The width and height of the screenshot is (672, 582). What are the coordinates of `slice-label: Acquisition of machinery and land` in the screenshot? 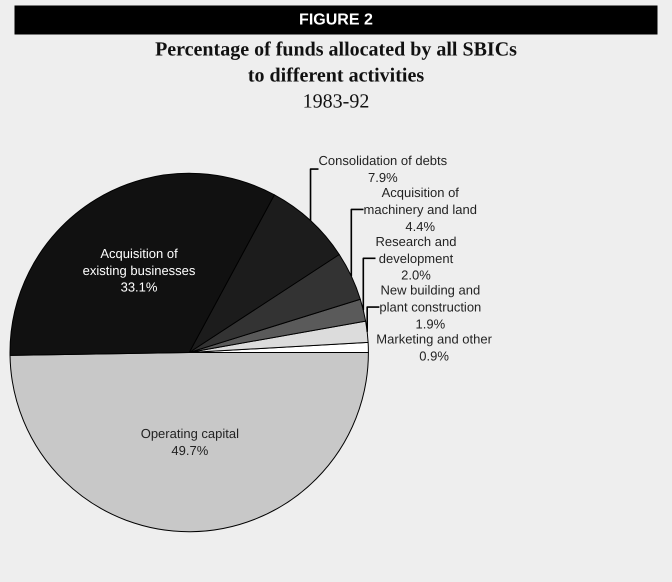 It's located at (420, 201).